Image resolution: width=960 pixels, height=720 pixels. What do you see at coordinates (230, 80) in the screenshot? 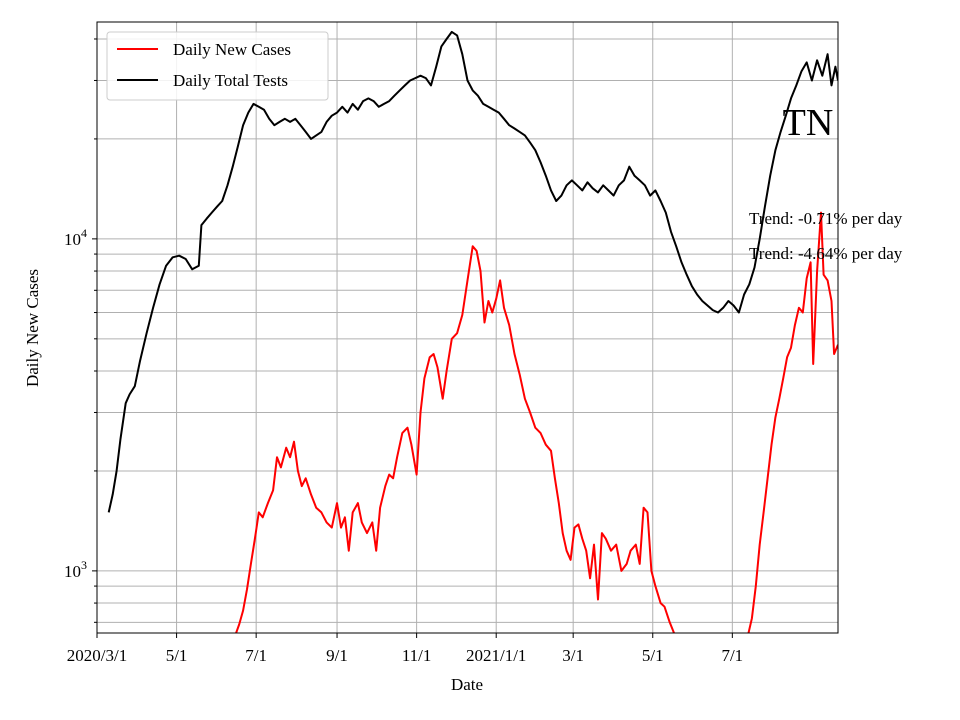
I see `legend-label-total-tests: Daily Total Tests` at bounding box center [230, 80].